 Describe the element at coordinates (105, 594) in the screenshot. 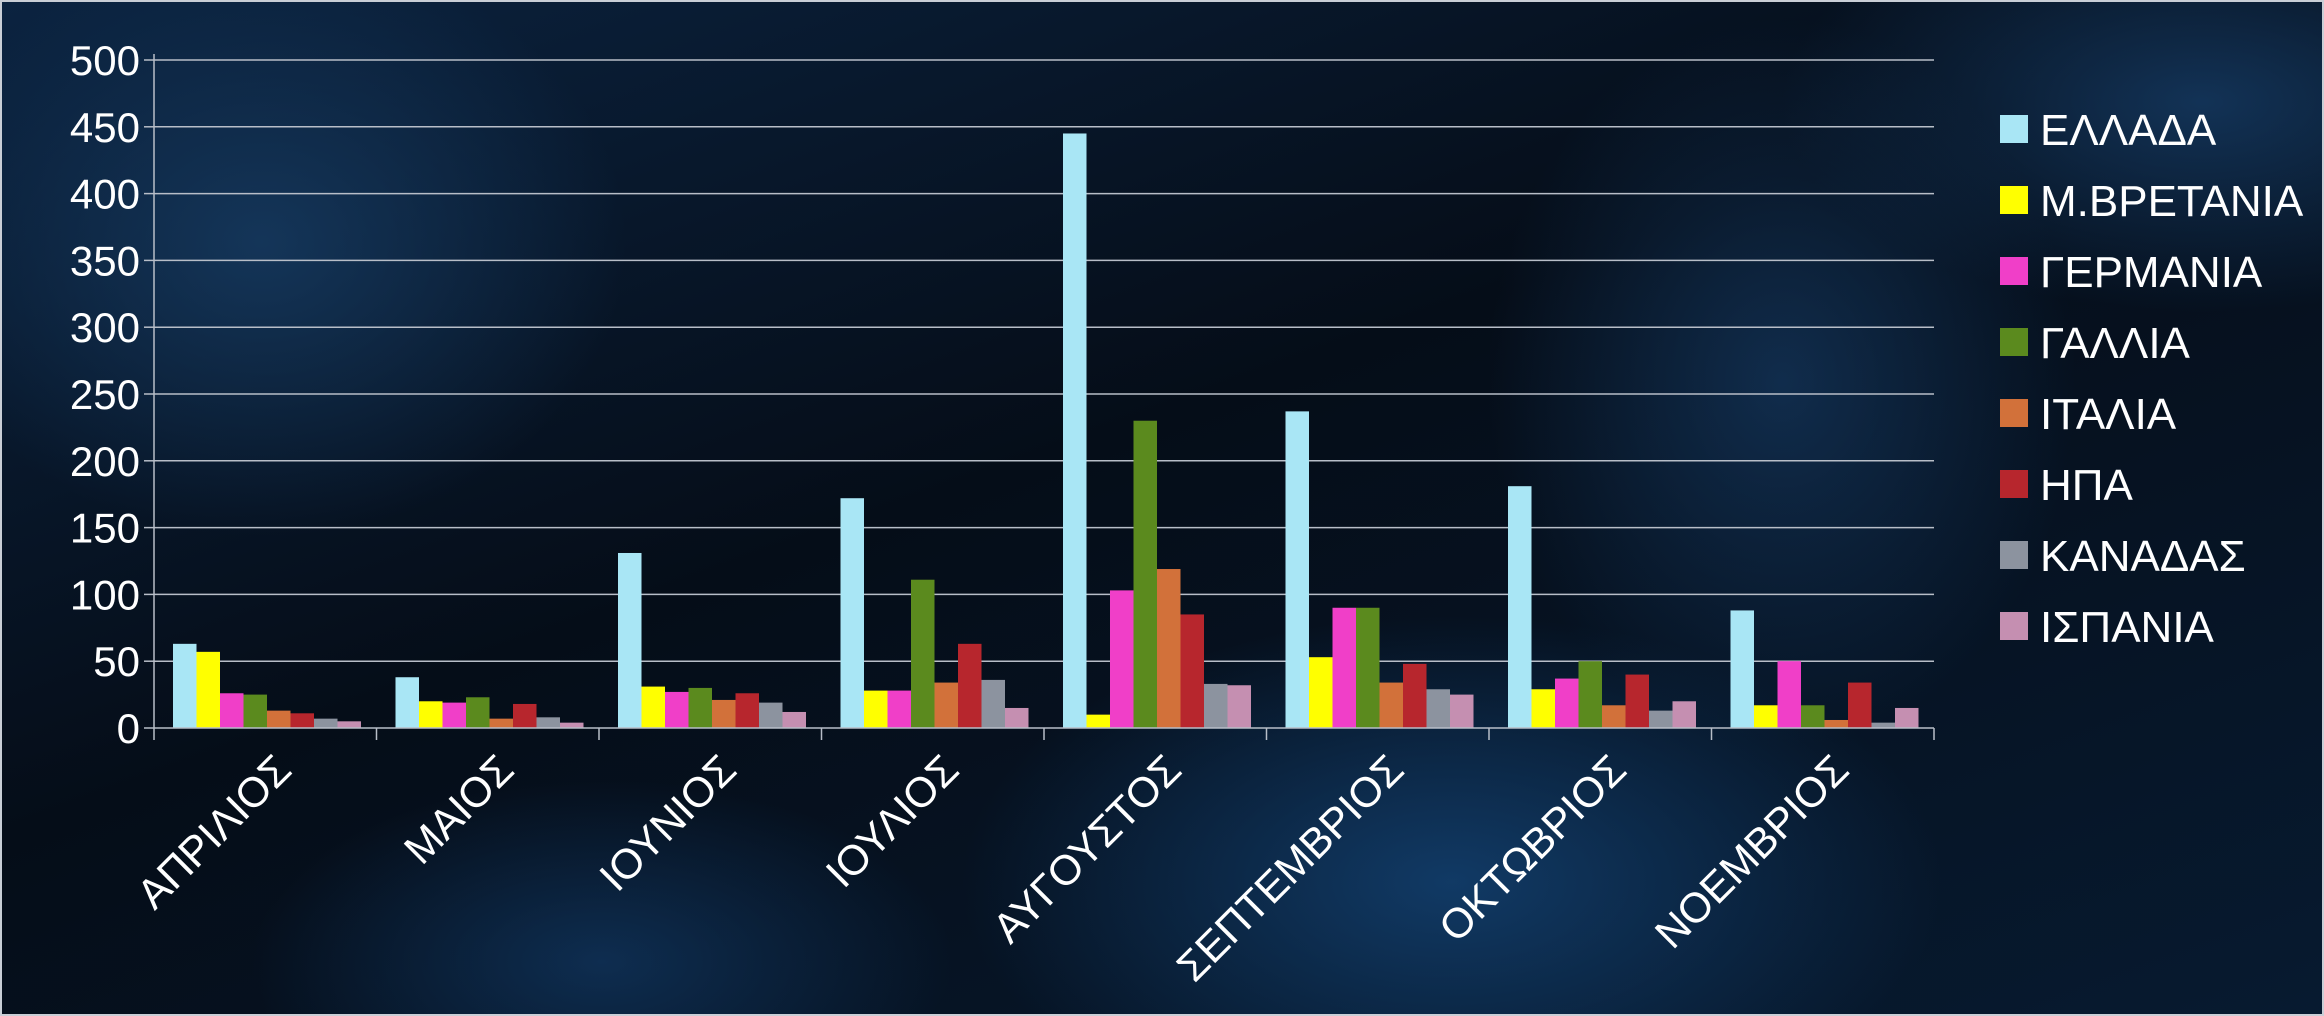

I see `y-tick-label: 100` at that location.